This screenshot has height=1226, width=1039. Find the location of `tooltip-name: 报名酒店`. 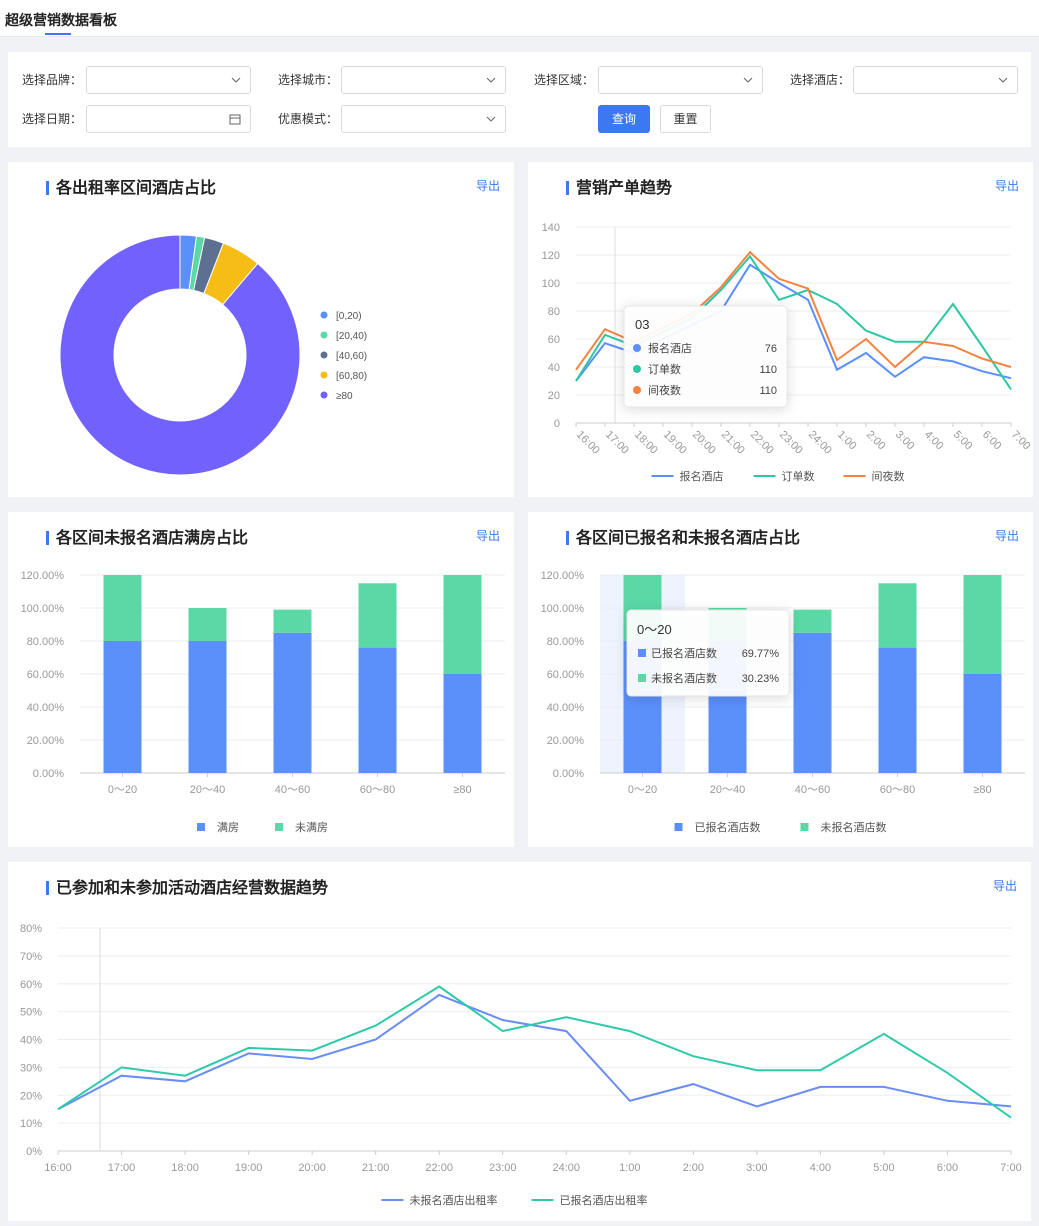

tooltip-name: 报名酒店 is located at coordinates (670, 348).